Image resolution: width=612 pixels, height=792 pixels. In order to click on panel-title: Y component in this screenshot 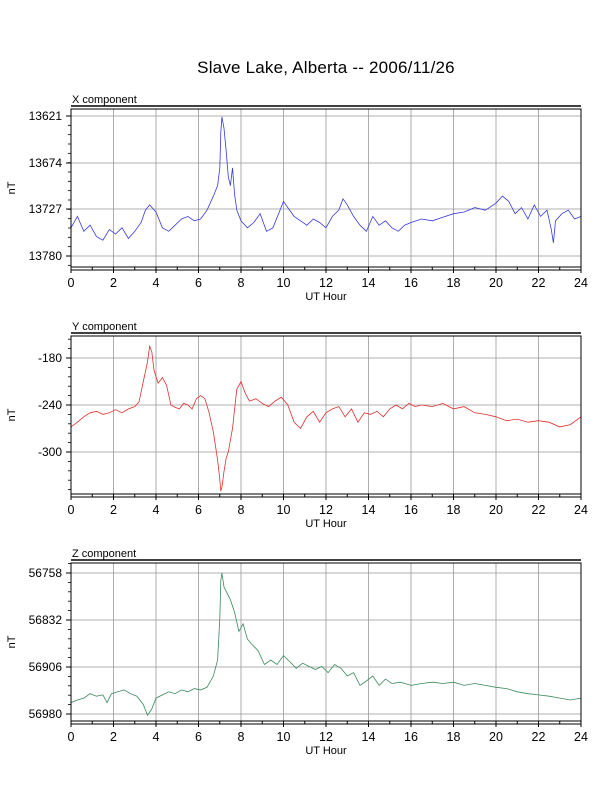, I will do `click(104, 327)`.